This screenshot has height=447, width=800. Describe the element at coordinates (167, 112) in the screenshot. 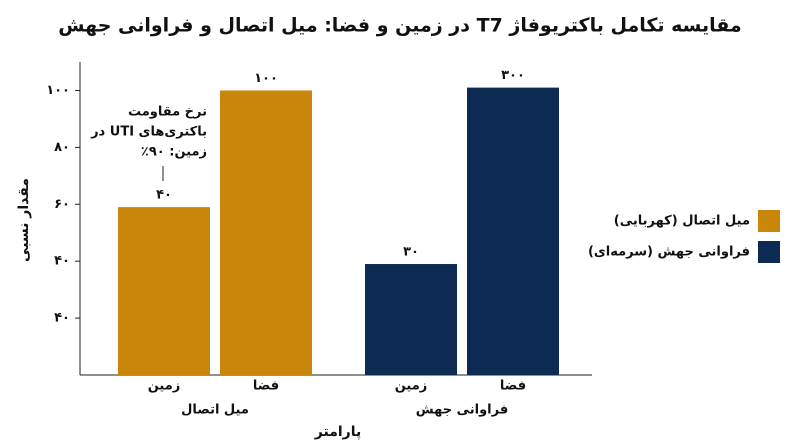

I see `annotation: نرخ مقاومت` at that location.